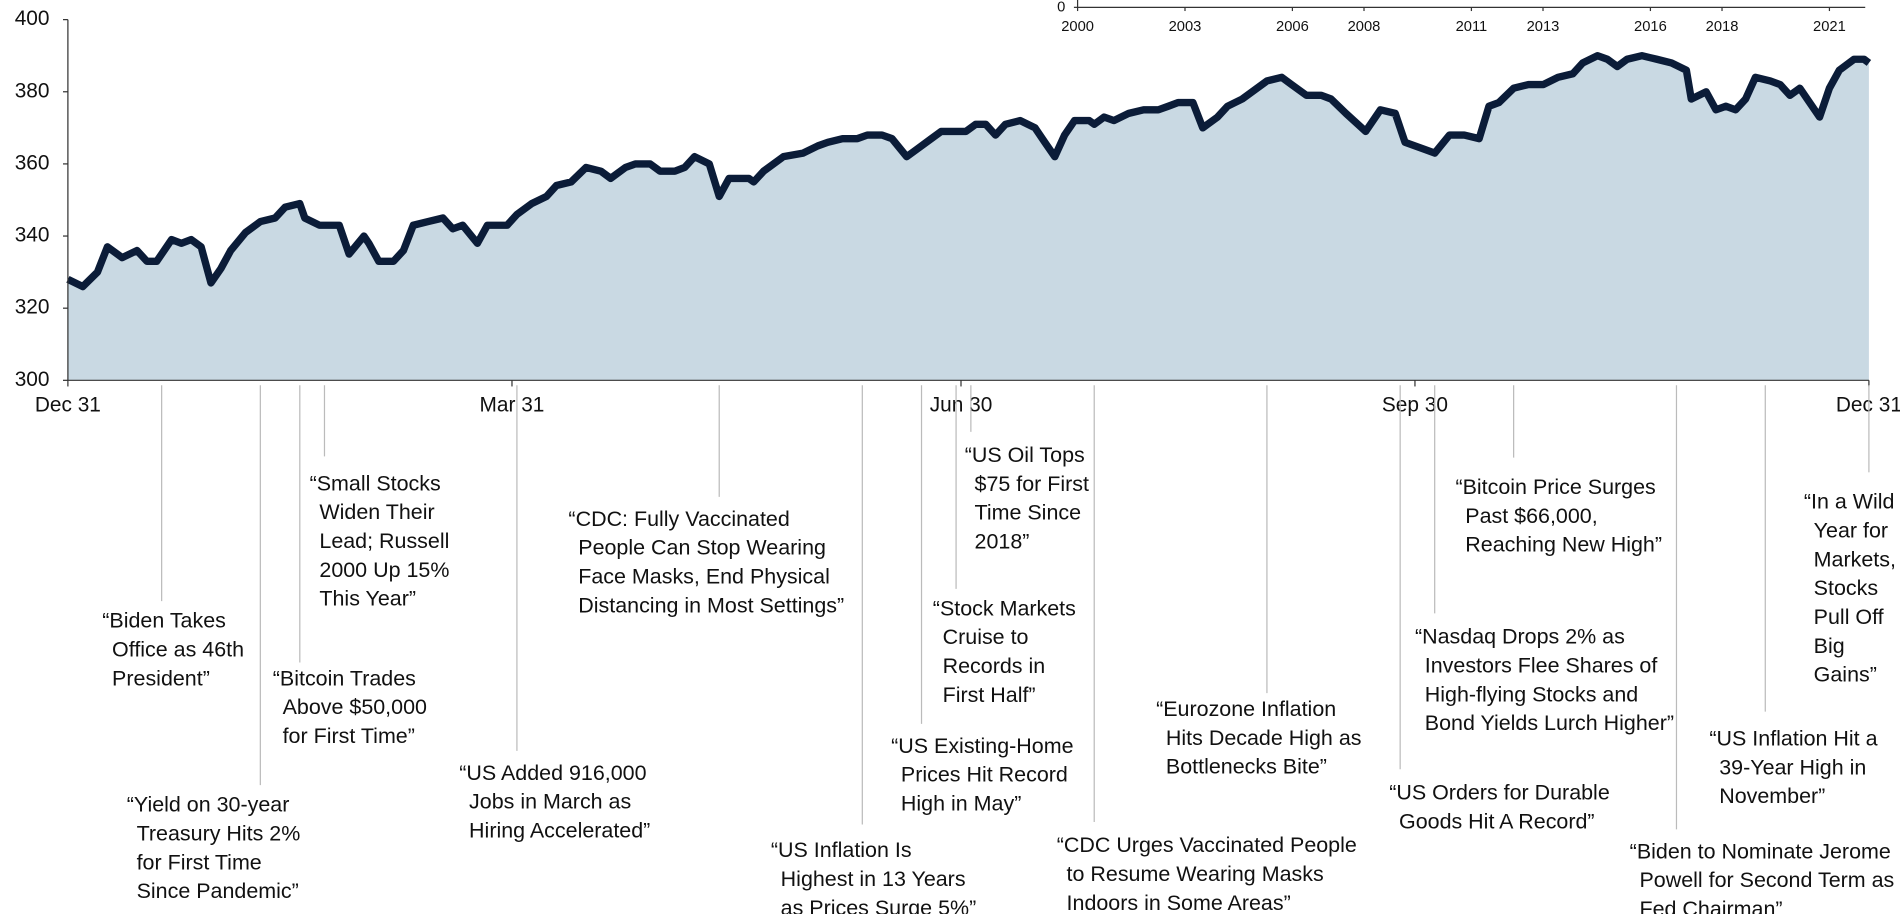  What do you see at coordinates (1766, 880) in the screenshot?
I see `annotation-text: Powell for Second Term as` at bounding box center [1766, 880].